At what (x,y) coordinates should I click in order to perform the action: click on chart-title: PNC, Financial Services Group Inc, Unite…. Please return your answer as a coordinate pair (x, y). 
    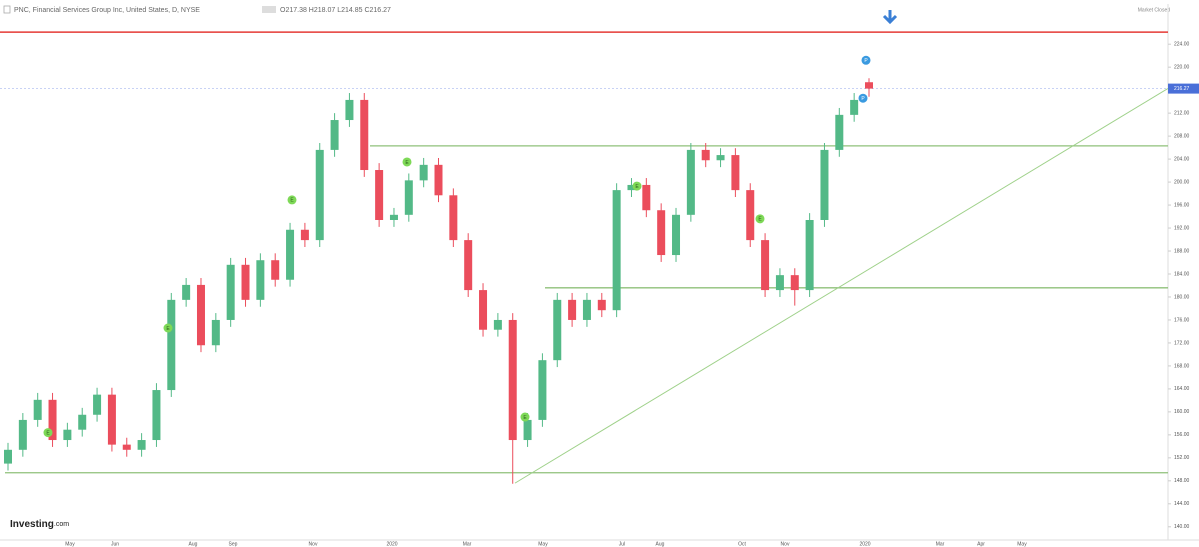
    Looking at the image, I should click on (107, 10).